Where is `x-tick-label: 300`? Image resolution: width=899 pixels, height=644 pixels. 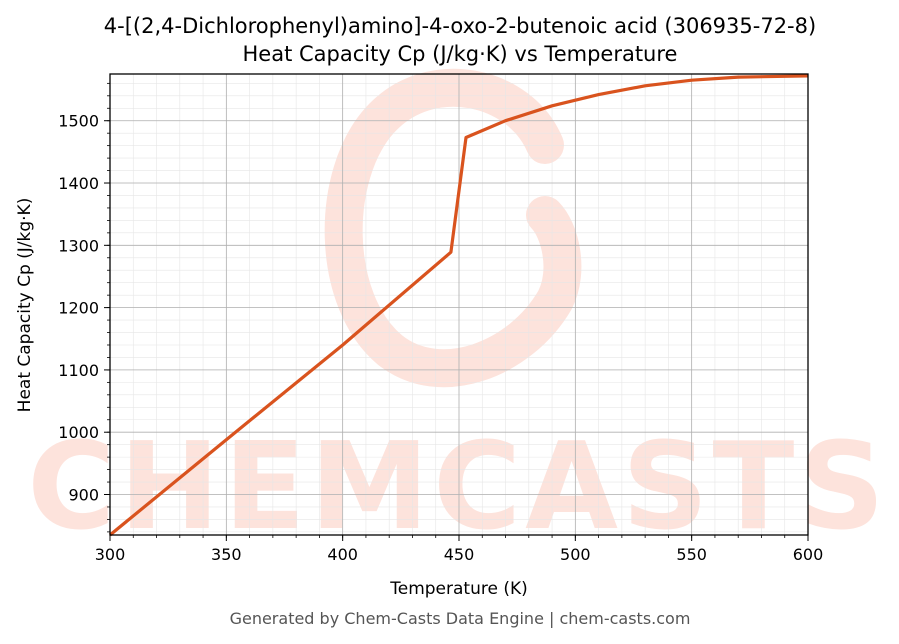 x-tick-label: 300 is located at coordinates (110, 554).